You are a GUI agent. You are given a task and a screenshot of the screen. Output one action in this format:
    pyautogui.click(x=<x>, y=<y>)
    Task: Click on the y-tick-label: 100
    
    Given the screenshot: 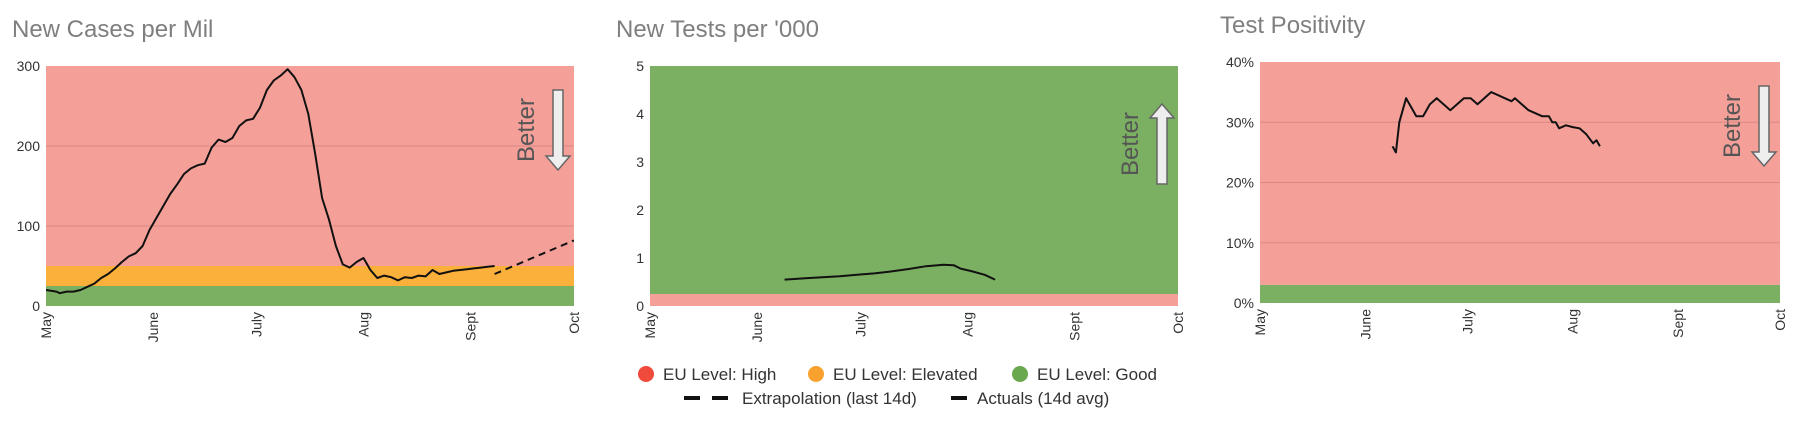 What is the action you would take?
    pyautogui.click(x=29, y=226)
    